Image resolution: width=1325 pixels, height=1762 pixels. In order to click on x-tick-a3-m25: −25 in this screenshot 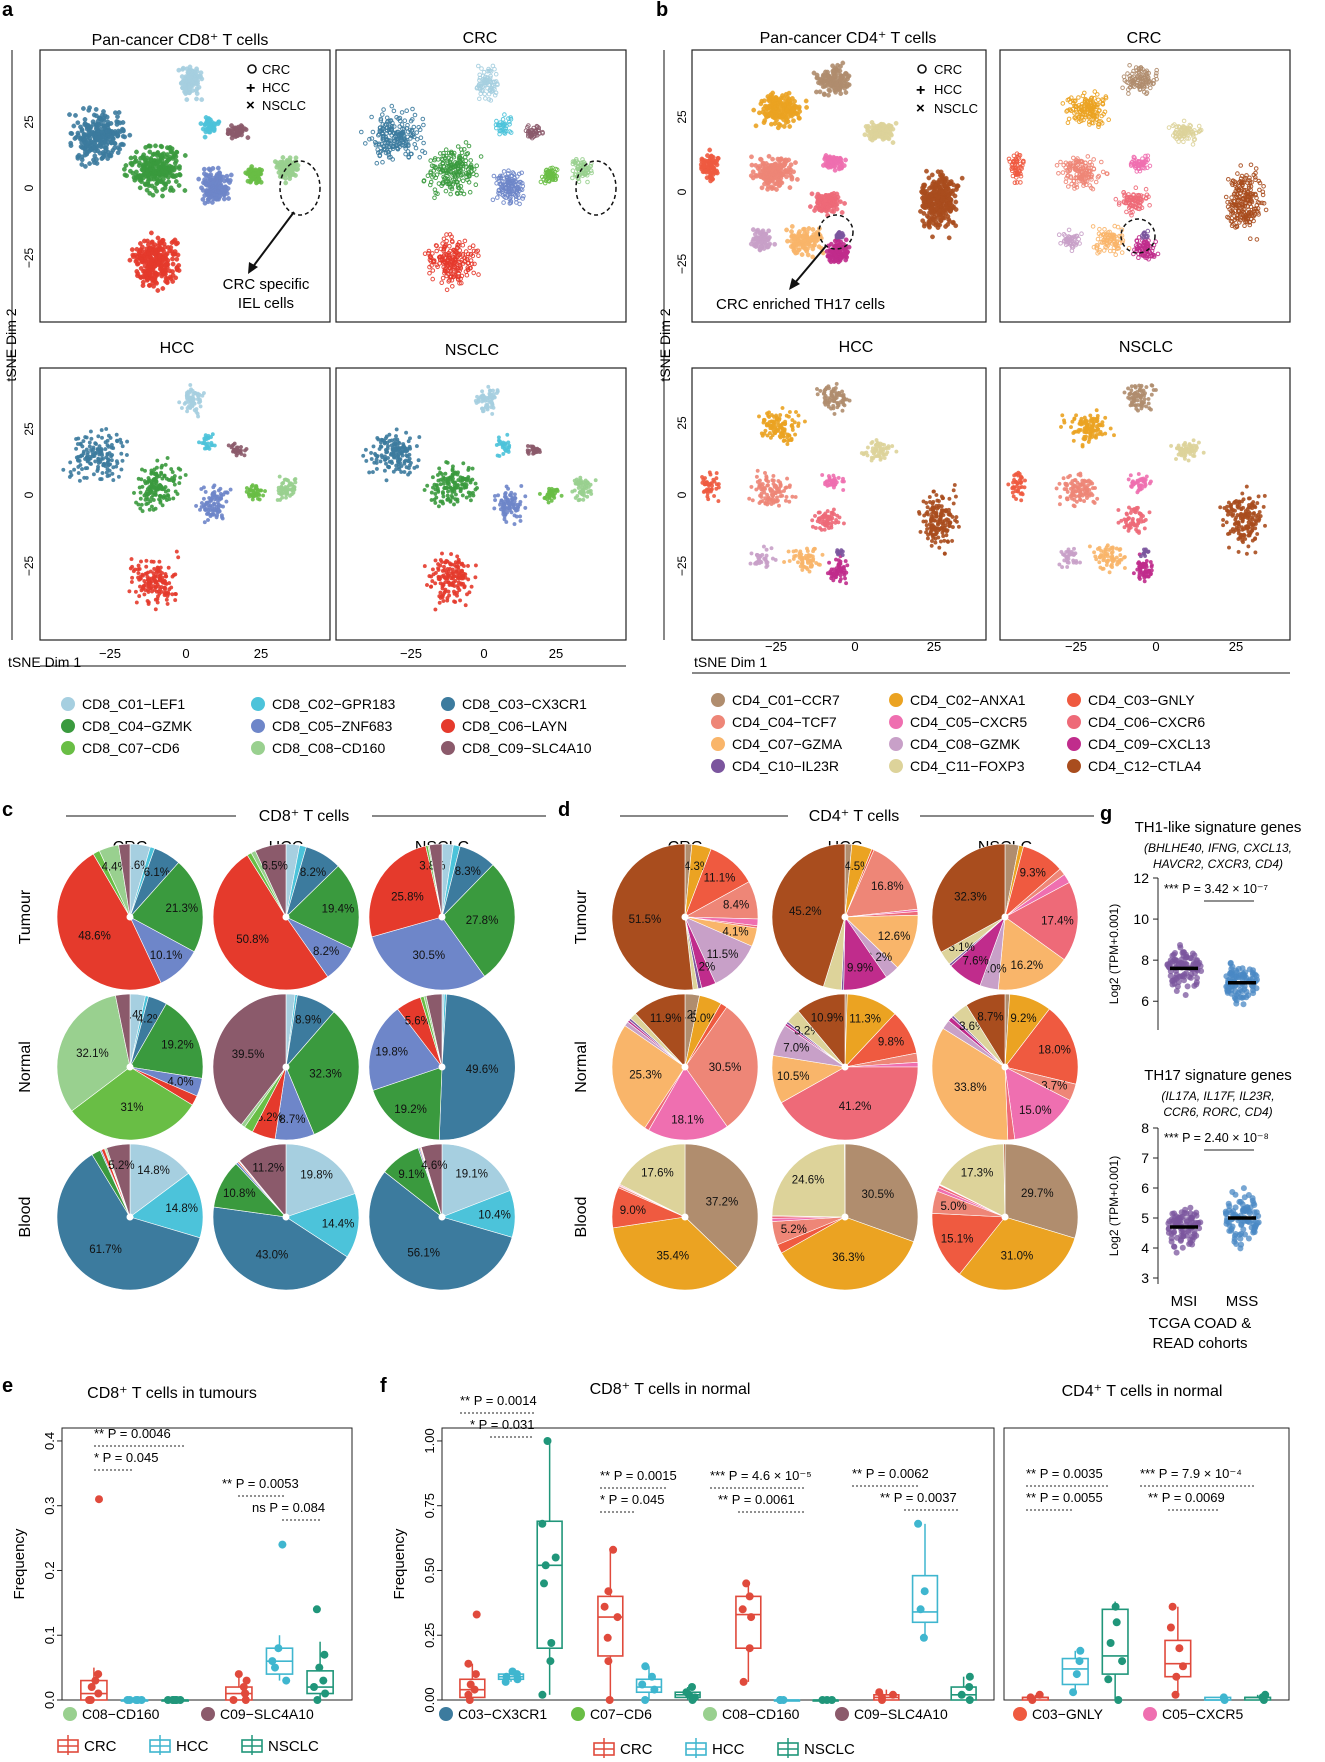, I will do `click(110, 653)`.